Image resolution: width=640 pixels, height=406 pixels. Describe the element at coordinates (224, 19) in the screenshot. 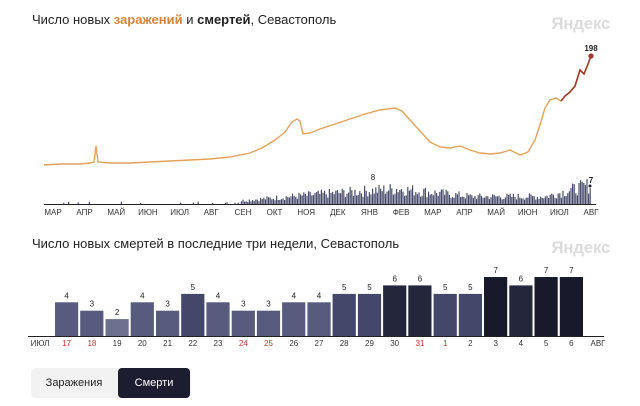

I see `legend-deaths: смертей` at that location.